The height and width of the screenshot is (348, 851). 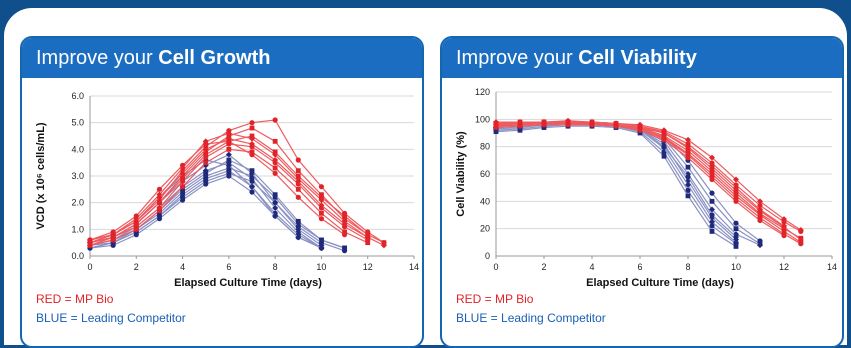 What do you see at coordinates (485, 201) in the screenshot?
I see `y-tick-label: 40` at bounding box center [485, 201].